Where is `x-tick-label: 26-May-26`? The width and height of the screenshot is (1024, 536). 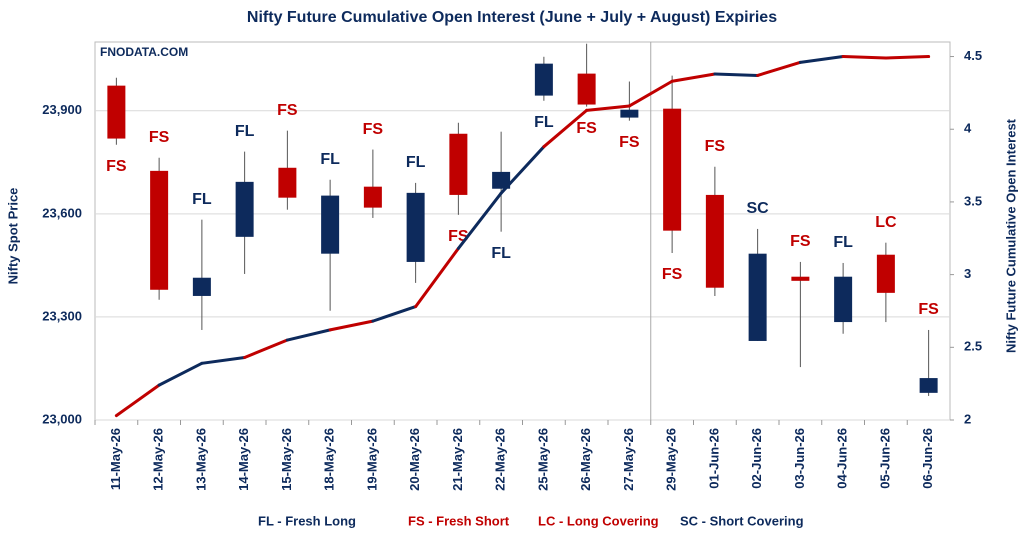
x-tick-label: 26-May-26 is located at coordinates (585, 459).